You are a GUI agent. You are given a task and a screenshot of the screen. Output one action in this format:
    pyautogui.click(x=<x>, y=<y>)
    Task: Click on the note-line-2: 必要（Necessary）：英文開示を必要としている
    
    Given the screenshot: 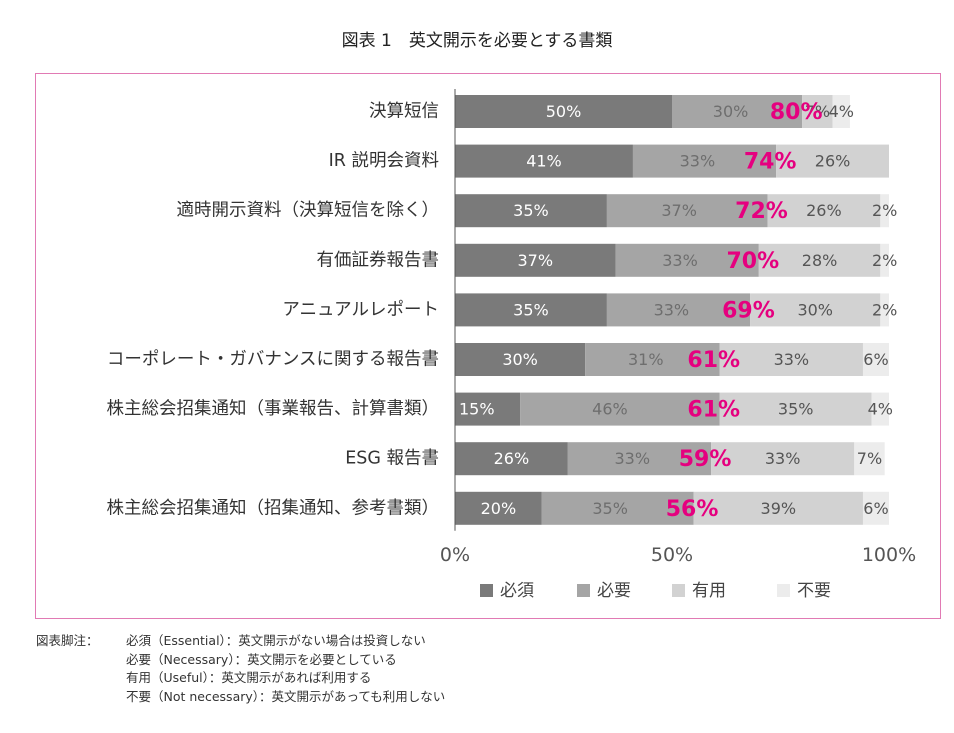 What is the action you would take?
    pyautogui.click(x=240, y=660)
    